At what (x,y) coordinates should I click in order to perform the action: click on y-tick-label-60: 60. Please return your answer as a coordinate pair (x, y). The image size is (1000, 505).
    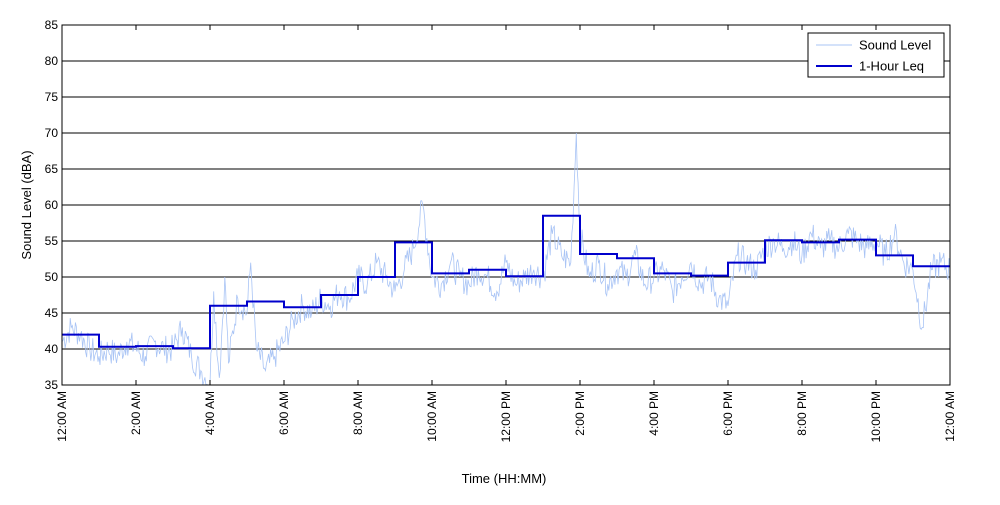
    Looking at the image, I should click on (52, 205).